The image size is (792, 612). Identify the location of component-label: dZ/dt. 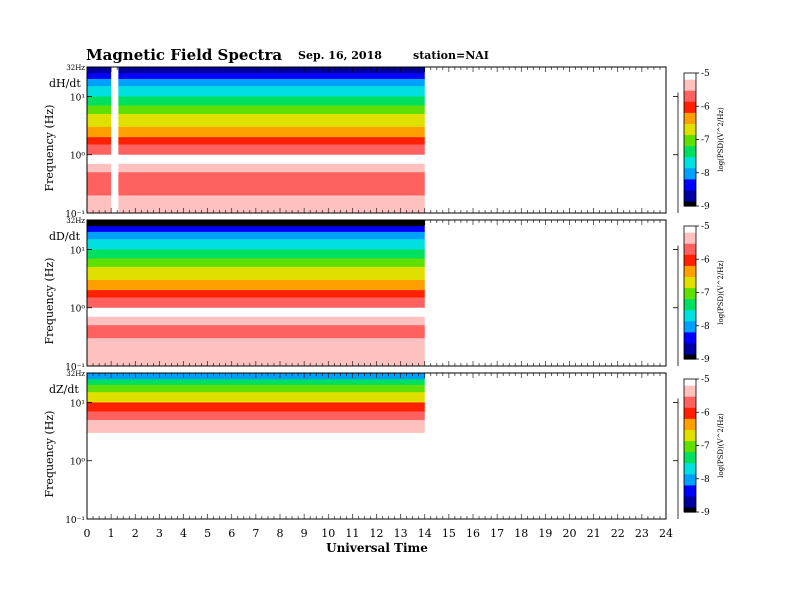
(64, 389).